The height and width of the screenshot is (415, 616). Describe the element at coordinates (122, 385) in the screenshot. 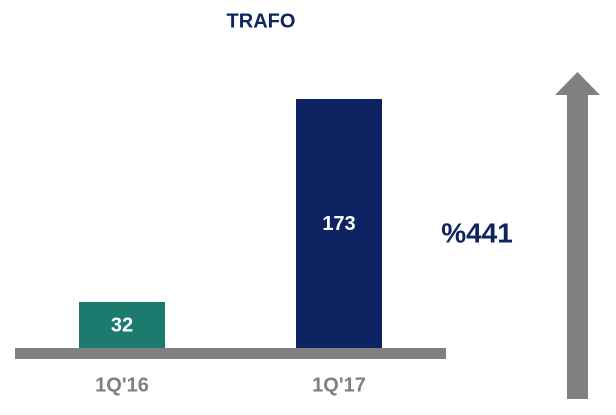

I see `x-tick-label: 1Q'16` at that location.